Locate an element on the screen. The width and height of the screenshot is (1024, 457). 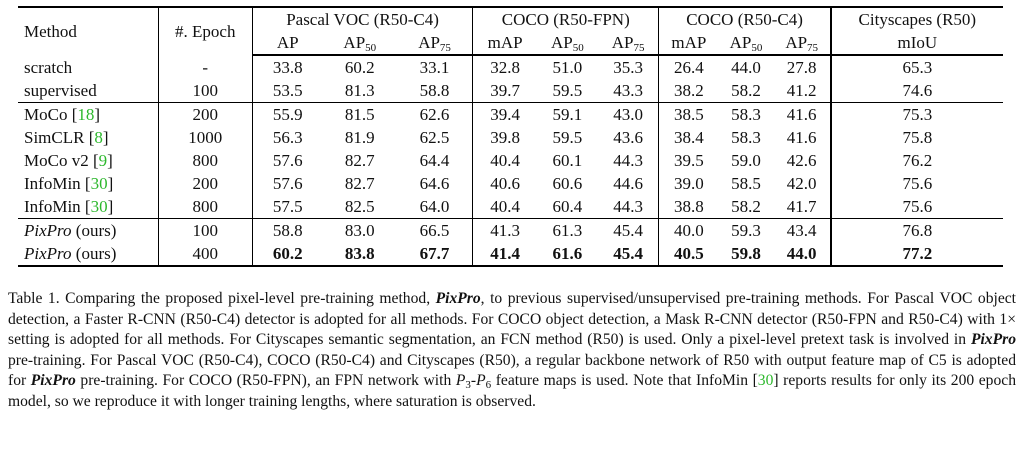
cell-value: 82.5 is located at coordinates (359, 206).